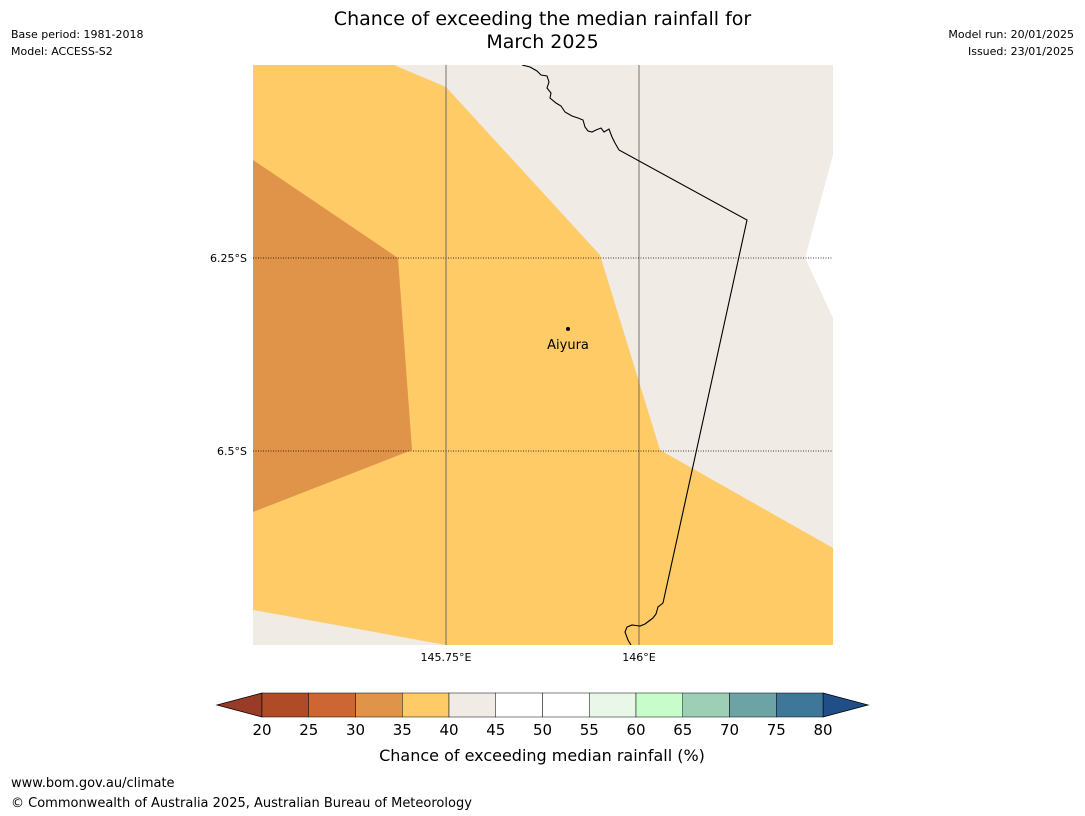  Describe the element at coordinates (62, 51) in the screenshot. I see `model-text: Model: ACCESS-S2` at that location.